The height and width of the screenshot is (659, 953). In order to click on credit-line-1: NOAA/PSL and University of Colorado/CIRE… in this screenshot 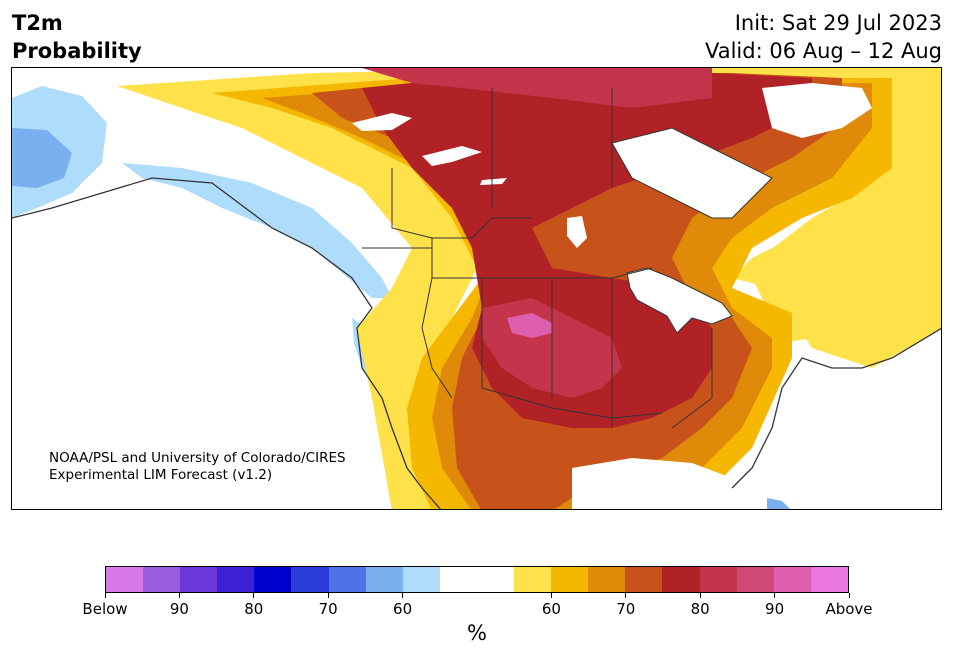, I will do `click(197, 458)`.